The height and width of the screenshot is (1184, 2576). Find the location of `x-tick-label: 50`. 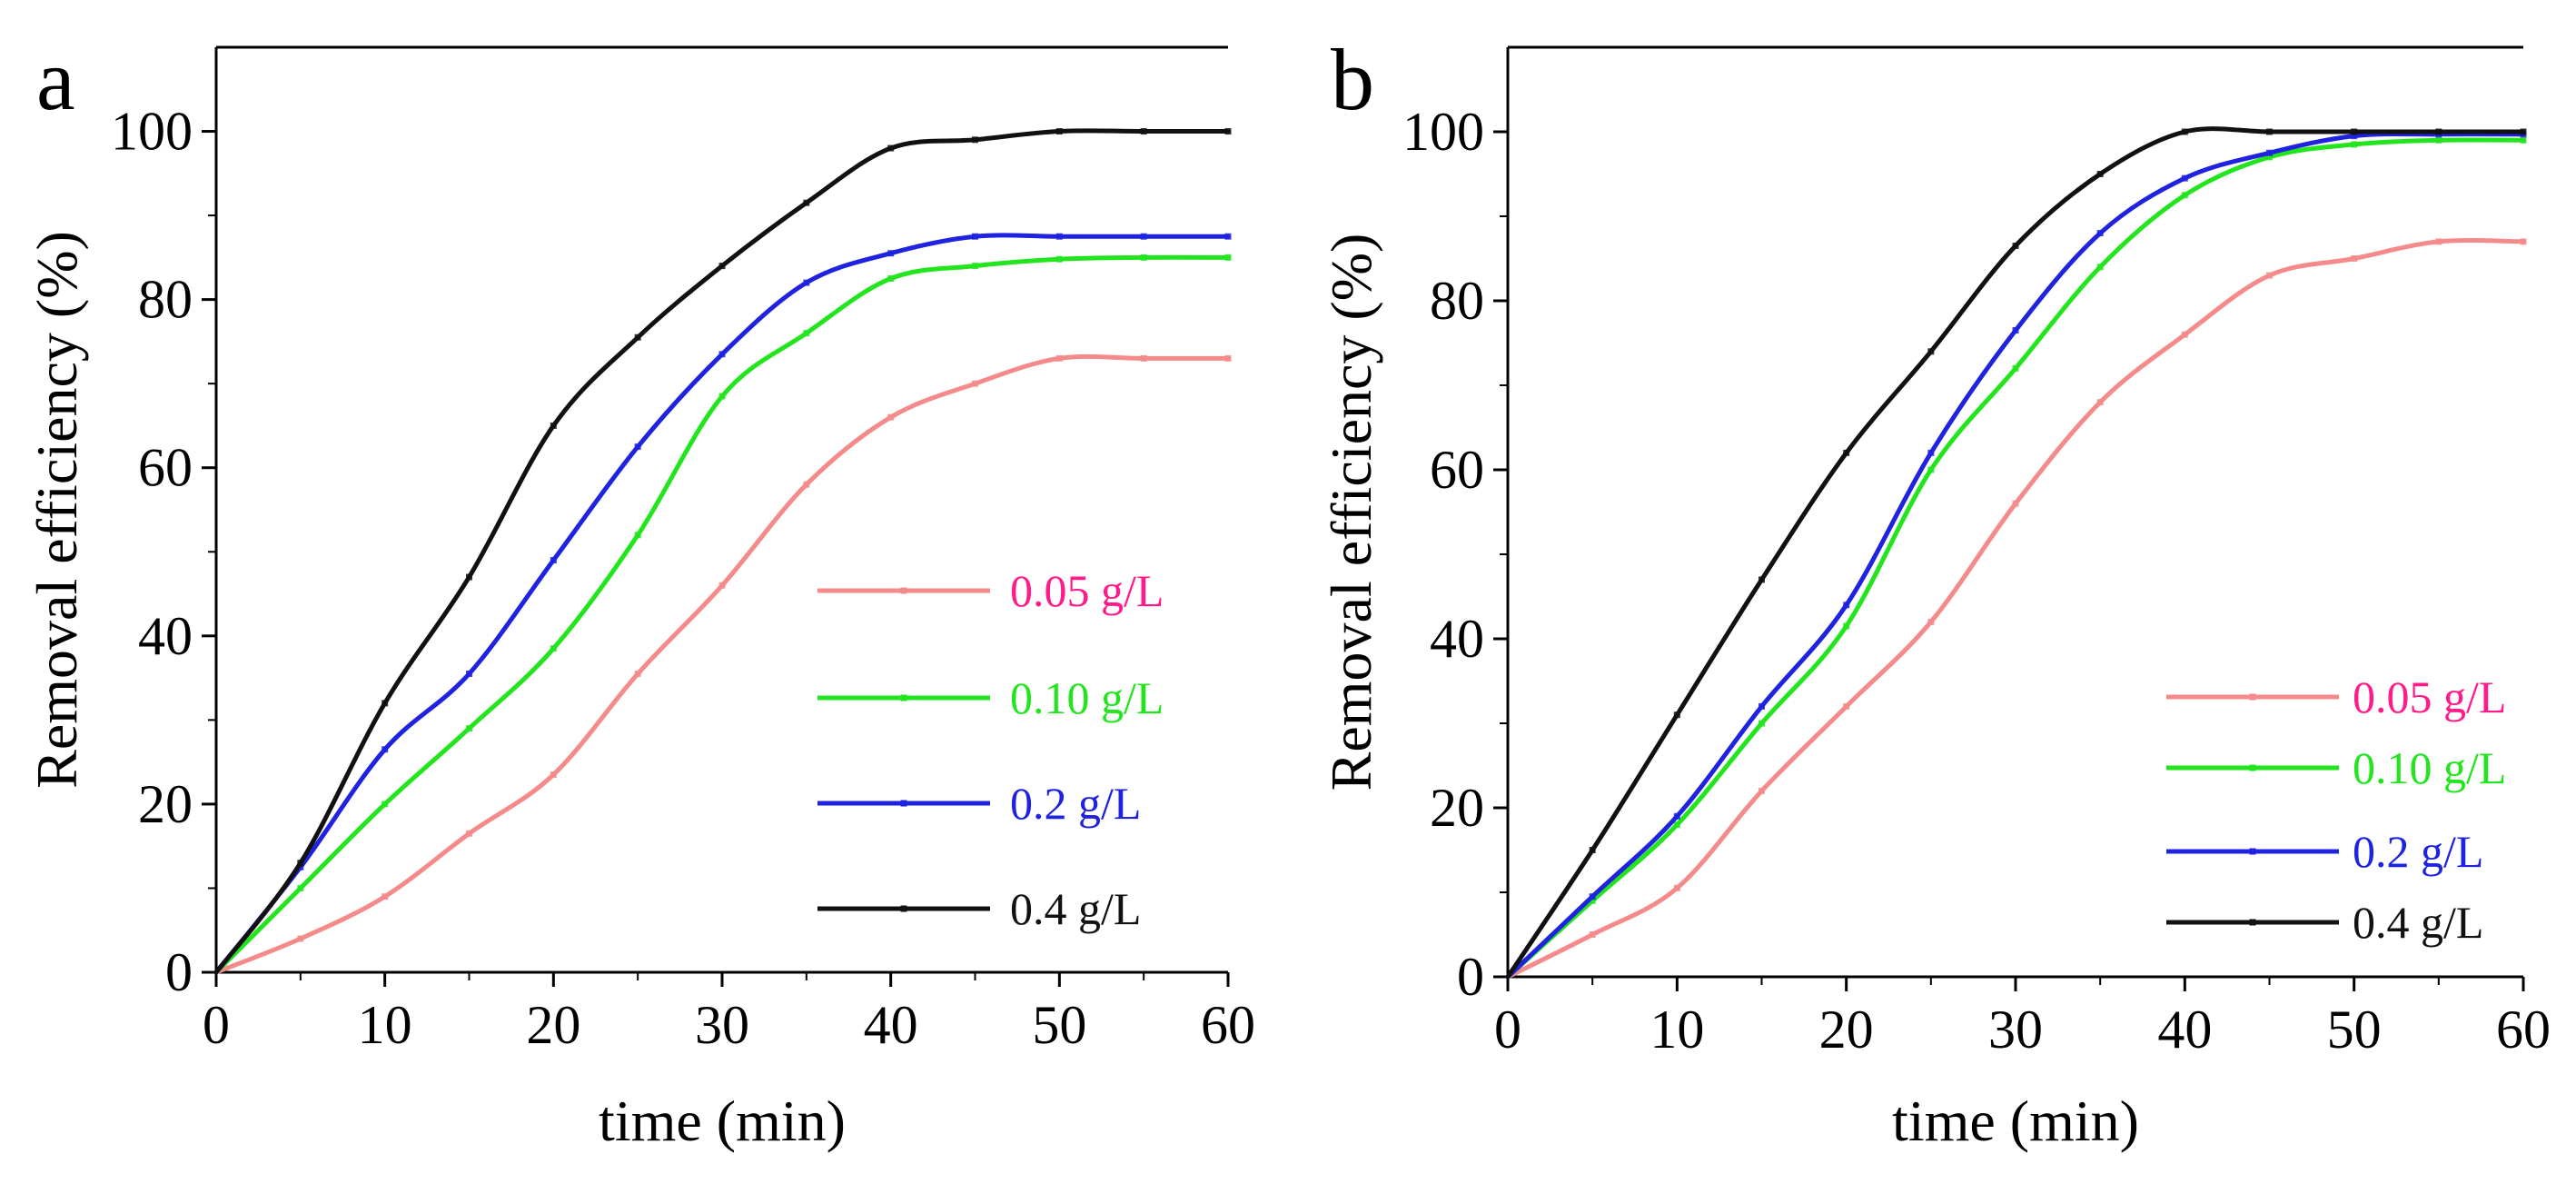

x-tick-label: 50 is located at coordinates (2354, 1030).